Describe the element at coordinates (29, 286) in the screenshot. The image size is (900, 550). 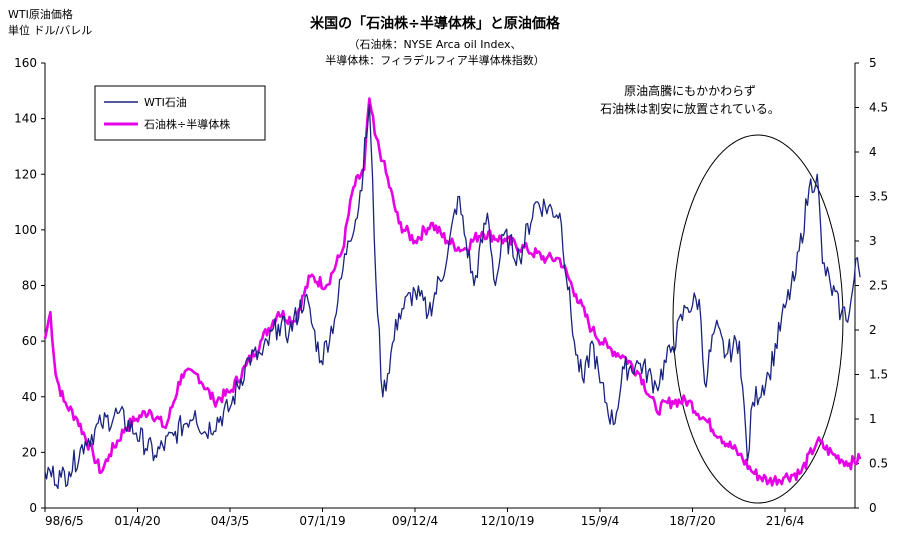
I see `y-left-tick-label: 80` at that location.